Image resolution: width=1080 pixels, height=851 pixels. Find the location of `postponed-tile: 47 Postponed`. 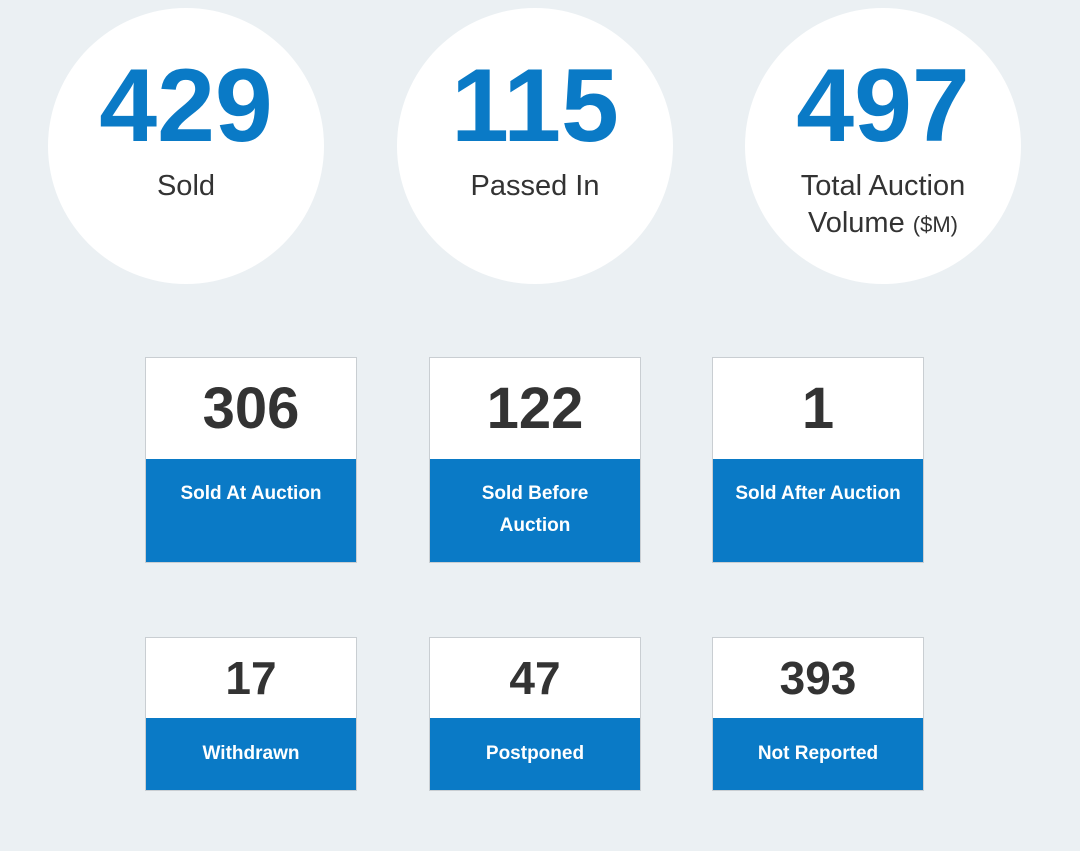

postponed-tile: 47 Postponed is located at coordinates (535, 714).